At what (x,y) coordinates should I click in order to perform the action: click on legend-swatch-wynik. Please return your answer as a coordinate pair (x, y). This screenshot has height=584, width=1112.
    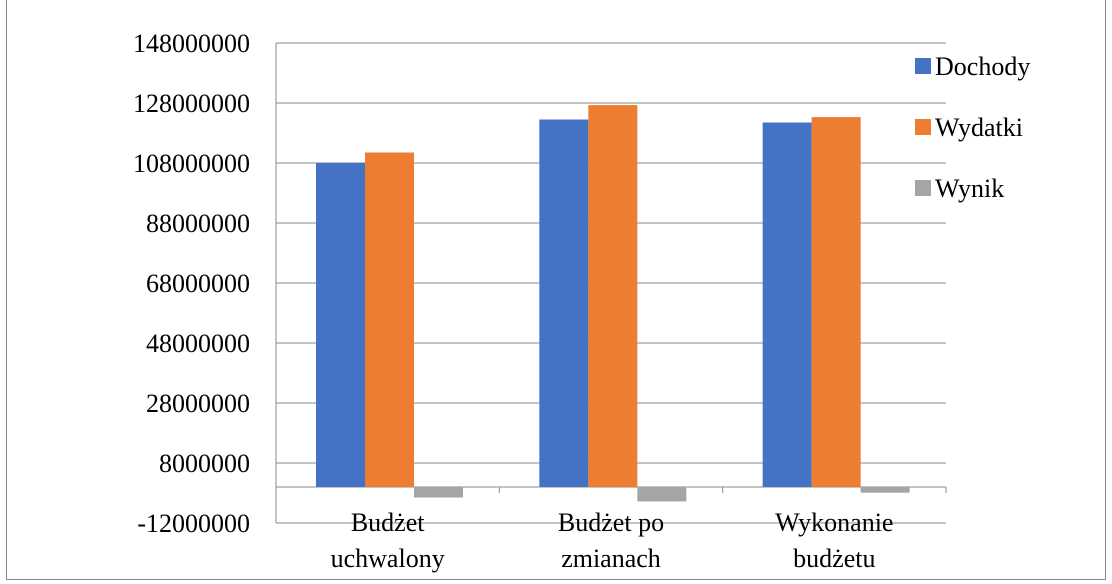
    Looking at the image, I should click on (923, 188).